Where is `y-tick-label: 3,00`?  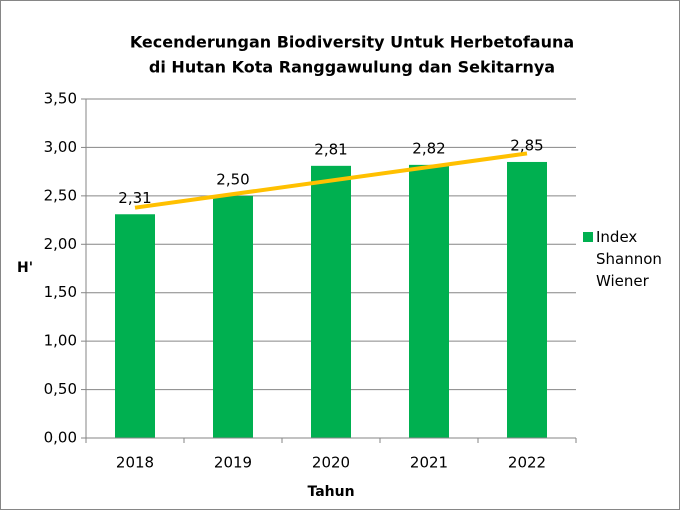 y-tick-label: 3,00 is located at coordinates (60, 147).